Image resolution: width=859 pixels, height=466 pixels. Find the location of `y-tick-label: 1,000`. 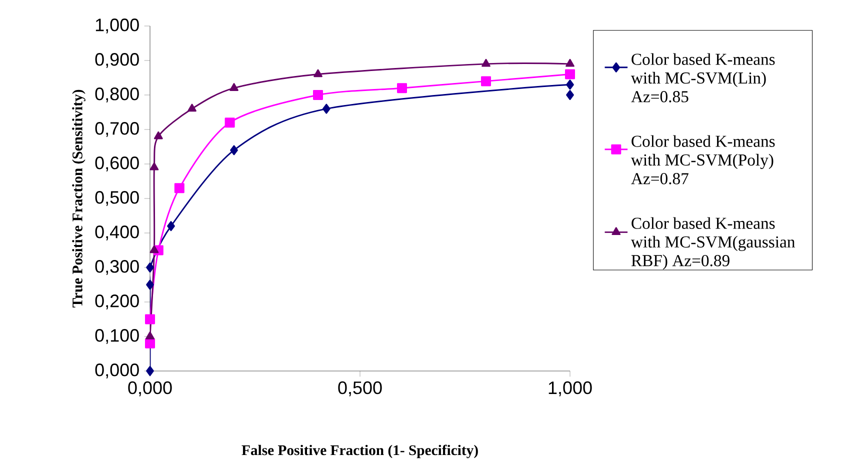

y-tick-label: 1,000 is located at coordinates (117, 26).